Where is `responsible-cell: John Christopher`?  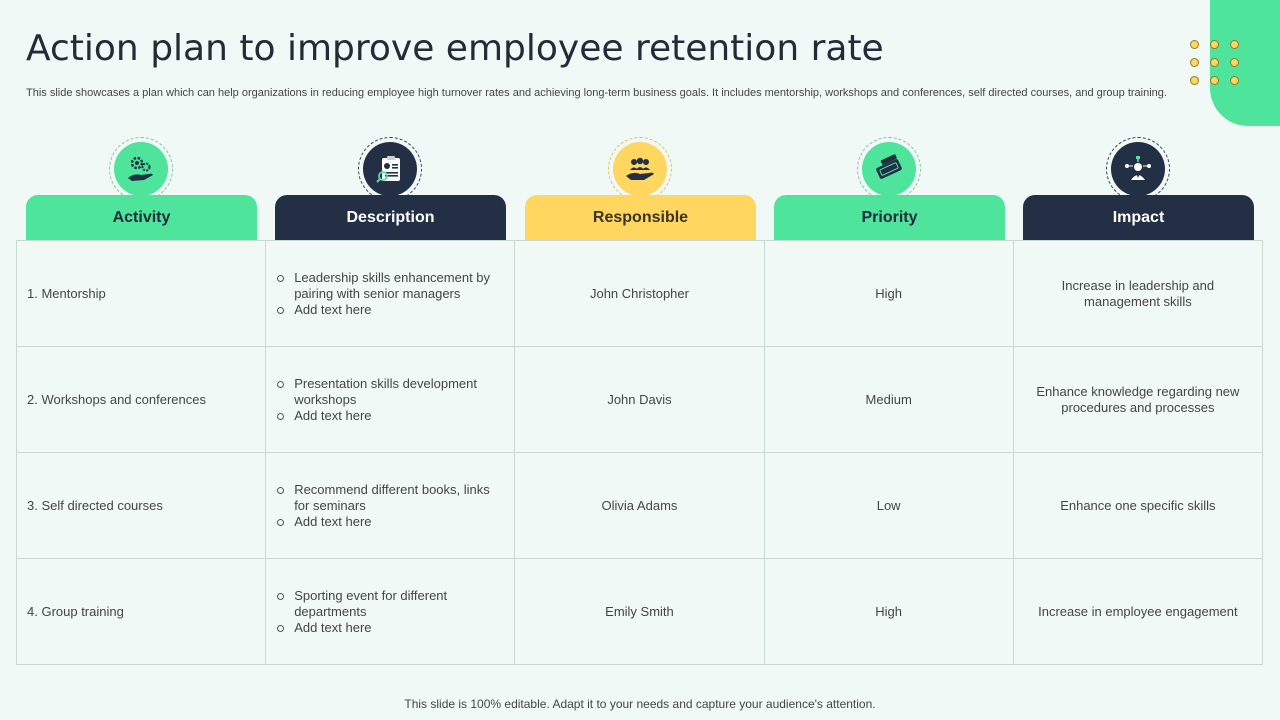
responsible-cell: John Christopher is located at coordinates (639, 293).